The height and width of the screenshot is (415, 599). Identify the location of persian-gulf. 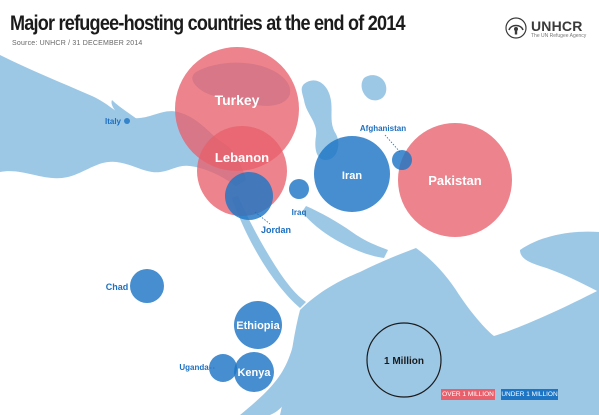
(345, 232).